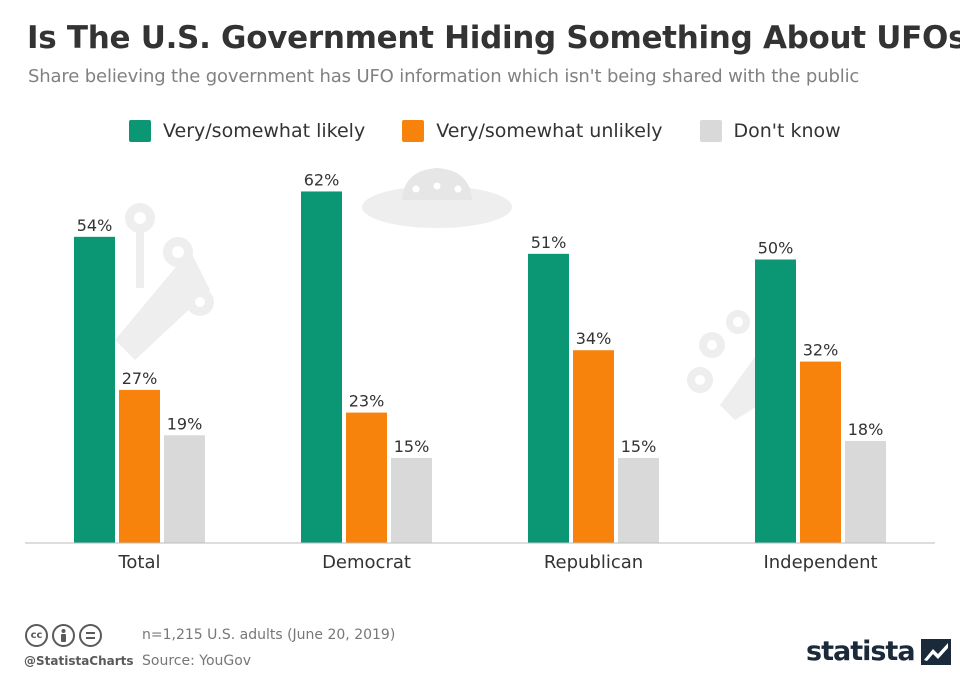 The image size is (960, 684). Describe the element at coordinates (366, 562) in the screenshot. I see `category-label: Democrat` at that location.